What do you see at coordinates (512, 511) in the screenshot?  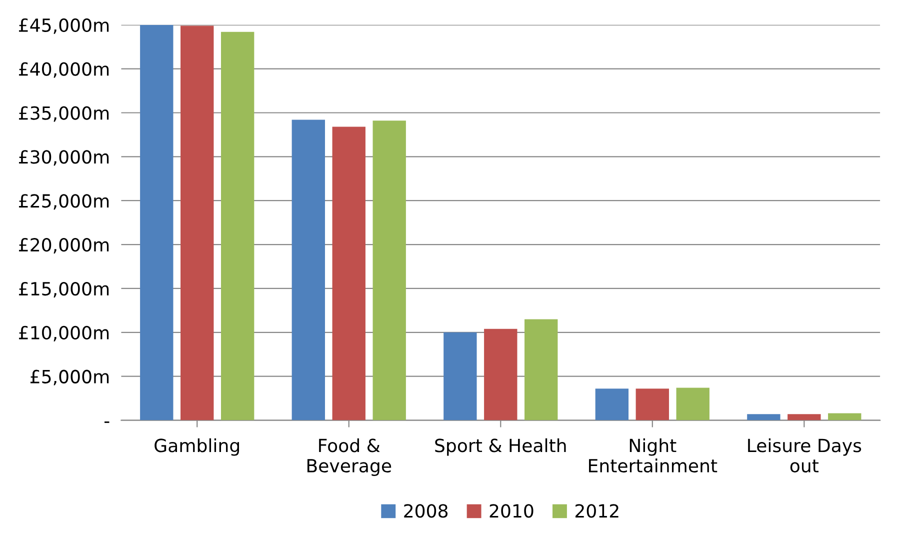 I see `legend-label: 2010` at bounding box center [512, 511].